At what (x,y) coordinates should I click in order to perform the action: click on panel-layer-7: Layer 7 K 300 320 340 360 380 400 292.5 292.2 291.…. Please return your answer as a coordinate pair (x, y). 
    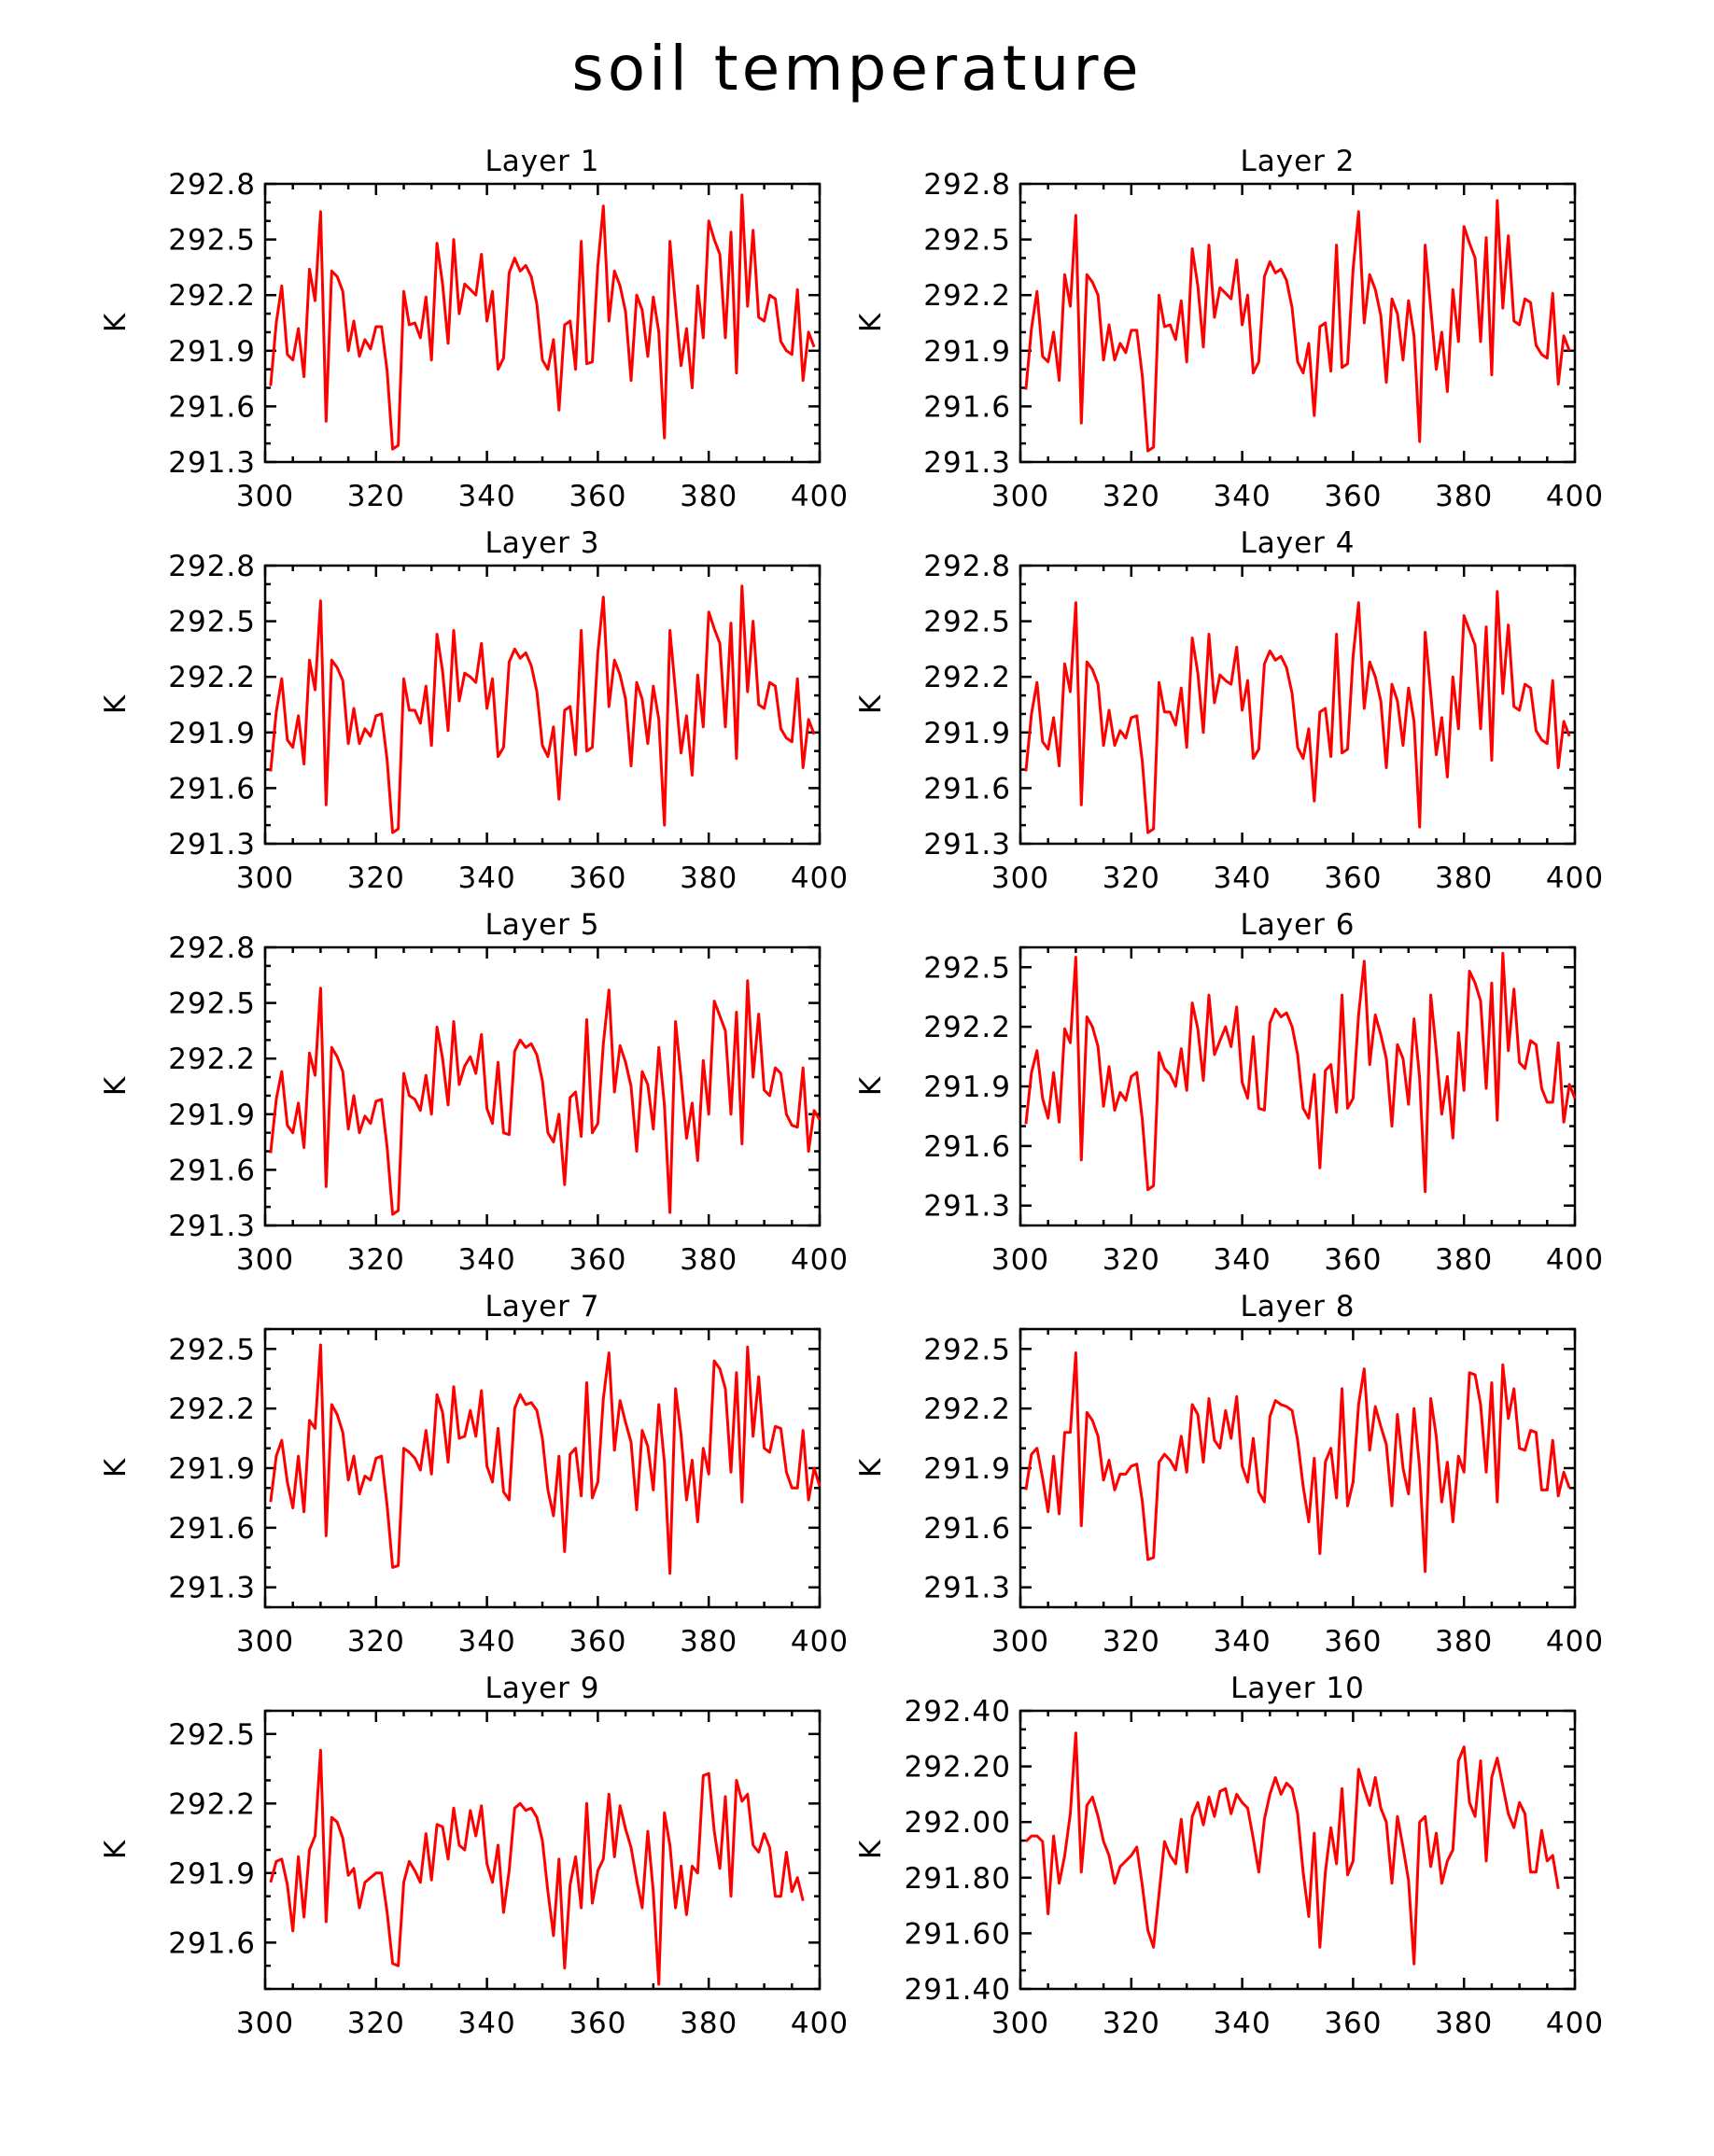
    Looking at the image, I should click on (474, 1474).